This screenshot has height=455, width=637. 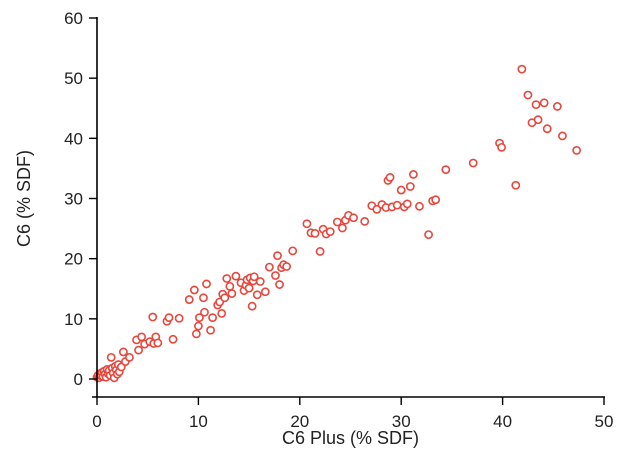 I want to click on y-tick-label: 30, so click(x=73, y=199).